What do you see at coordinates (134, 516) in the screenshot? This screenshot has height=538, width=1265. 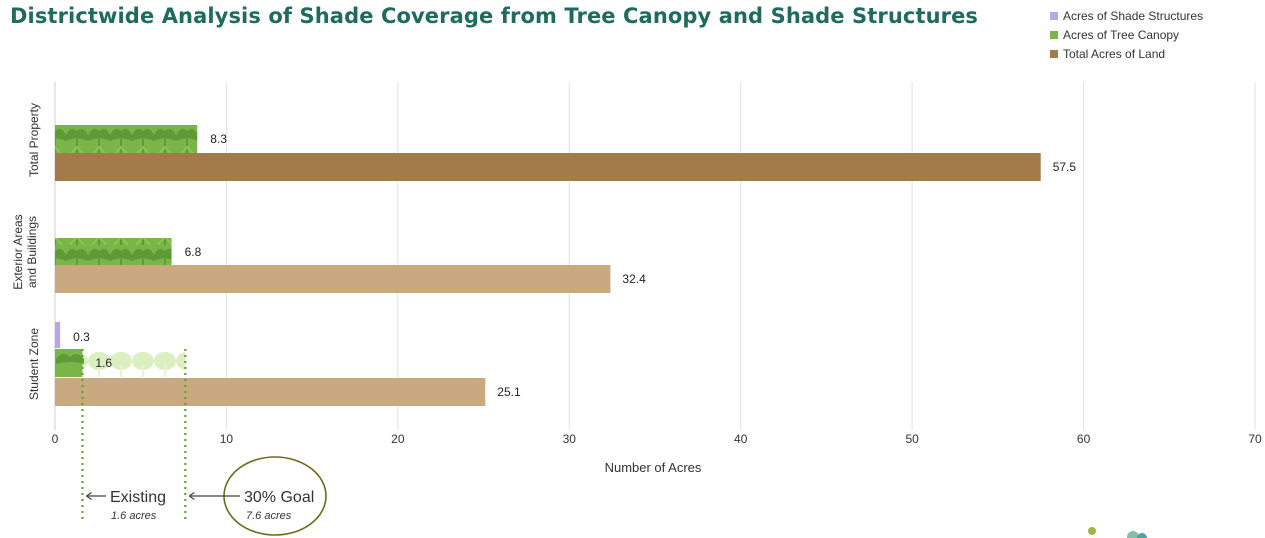 I see `existing-sub-label: 1.6 acres` at bounding box center [134, 516].